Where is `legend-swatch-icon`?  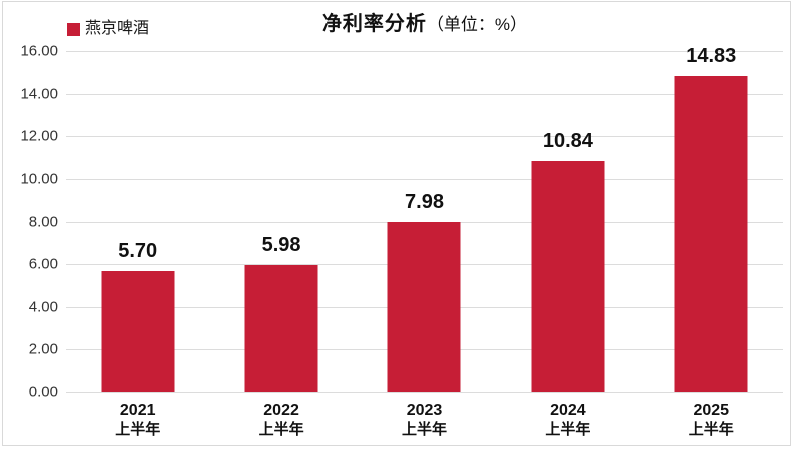
legend-swatch-icon is located at coordinates (73, 29).